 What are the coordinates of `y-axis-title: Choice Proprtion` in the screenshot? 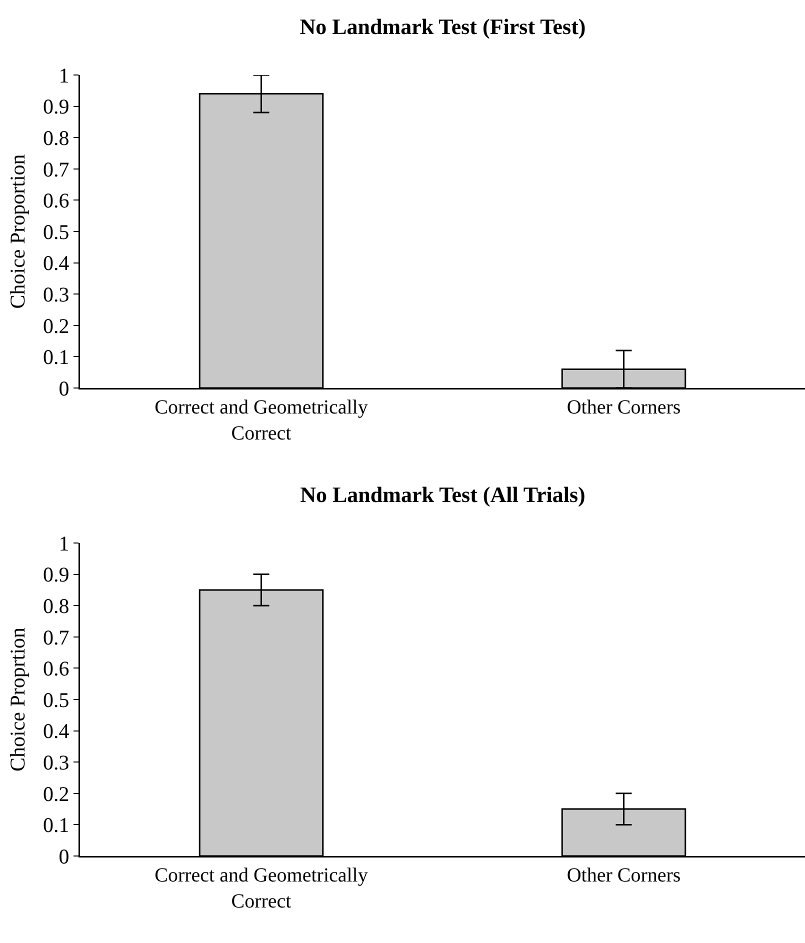 It's located at (17, 699).